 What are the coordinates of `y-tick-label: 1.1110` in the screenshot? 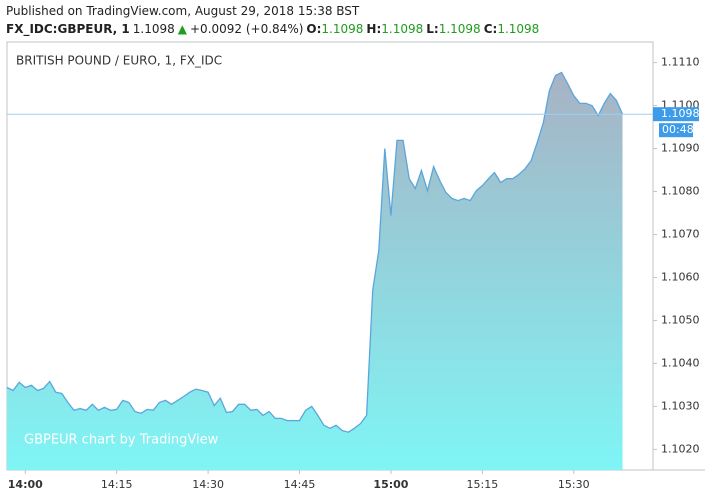 It's located at (680, 62).